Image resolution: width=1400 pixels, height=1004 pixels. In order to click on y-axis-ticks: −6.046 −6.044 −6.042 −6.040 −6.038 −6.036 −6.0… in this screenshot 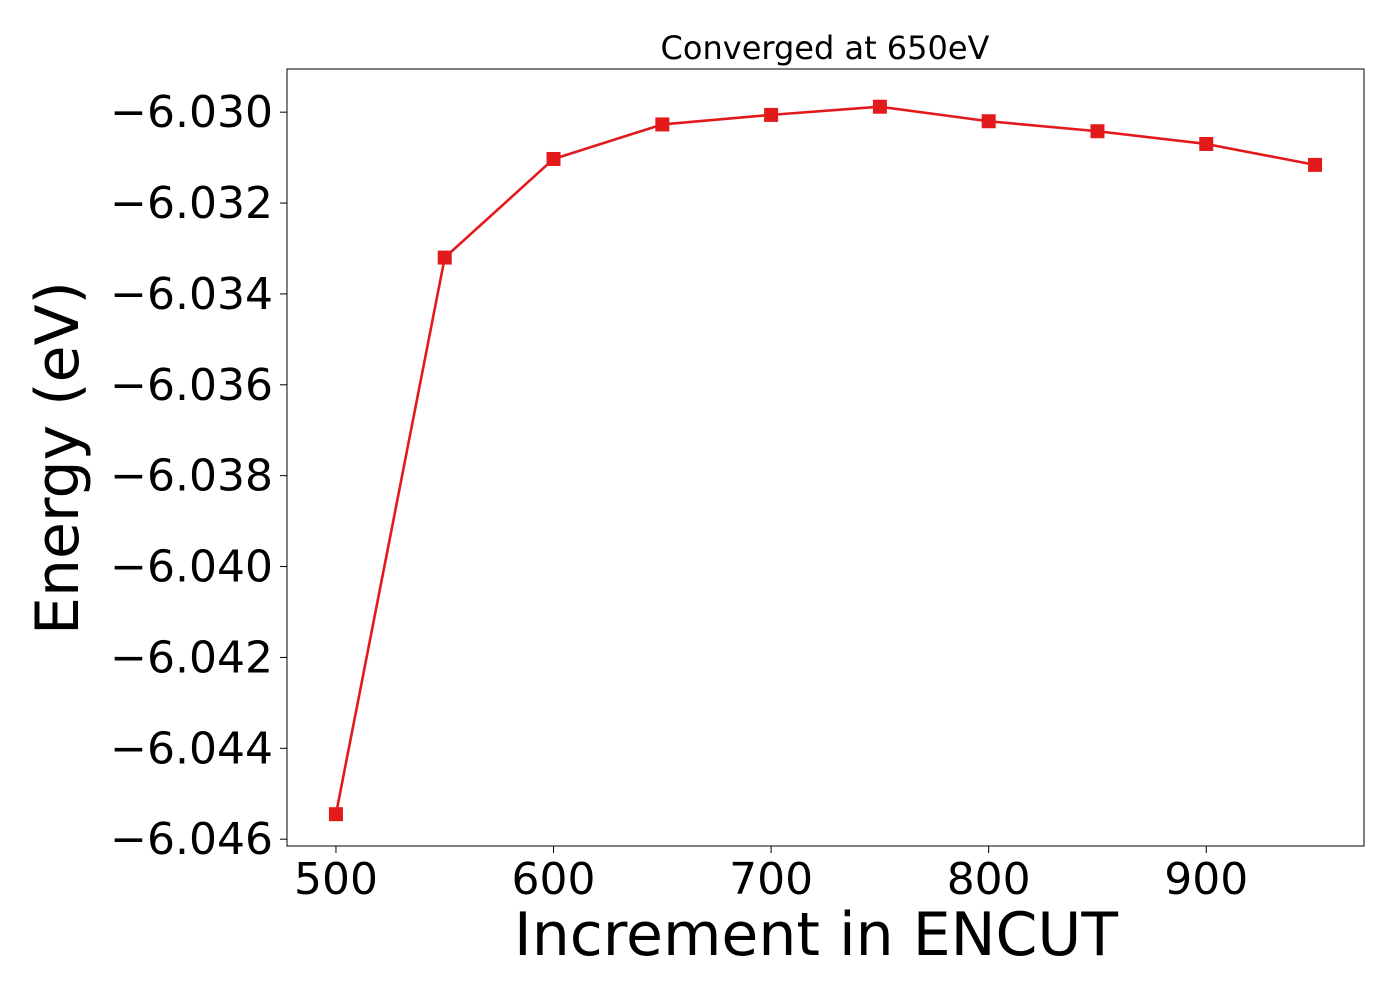, I will do `click(198, 476)`.